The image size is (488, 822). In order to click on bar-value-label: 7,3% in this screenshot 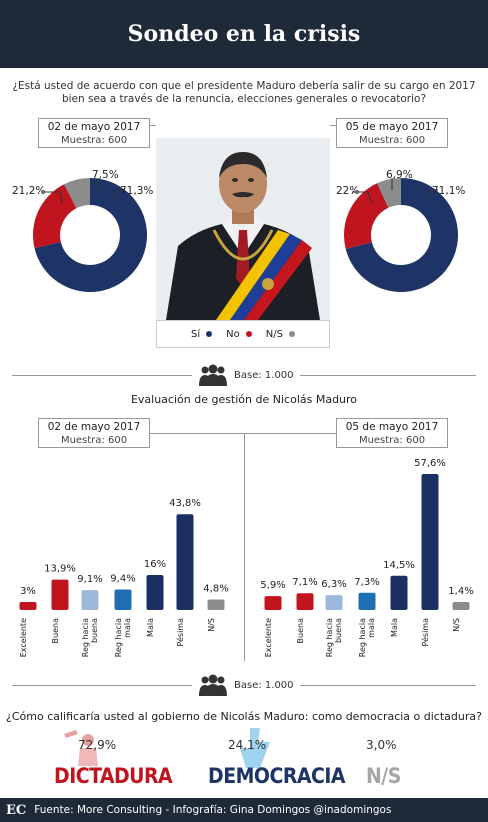, I will do `click(366, 582)`.